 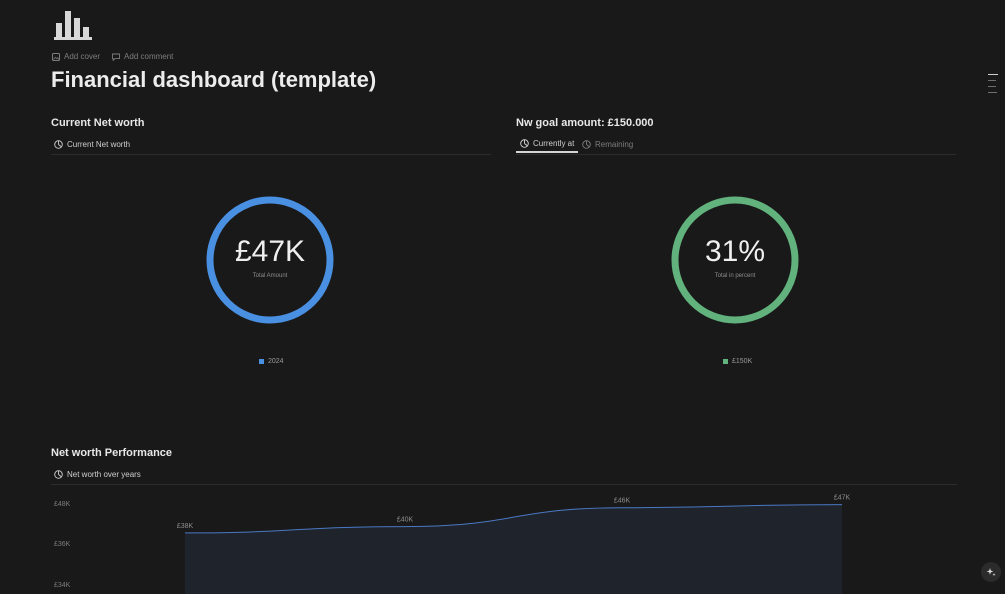 I want to click on goal-legend: £150K, so click(x=737, y=361).